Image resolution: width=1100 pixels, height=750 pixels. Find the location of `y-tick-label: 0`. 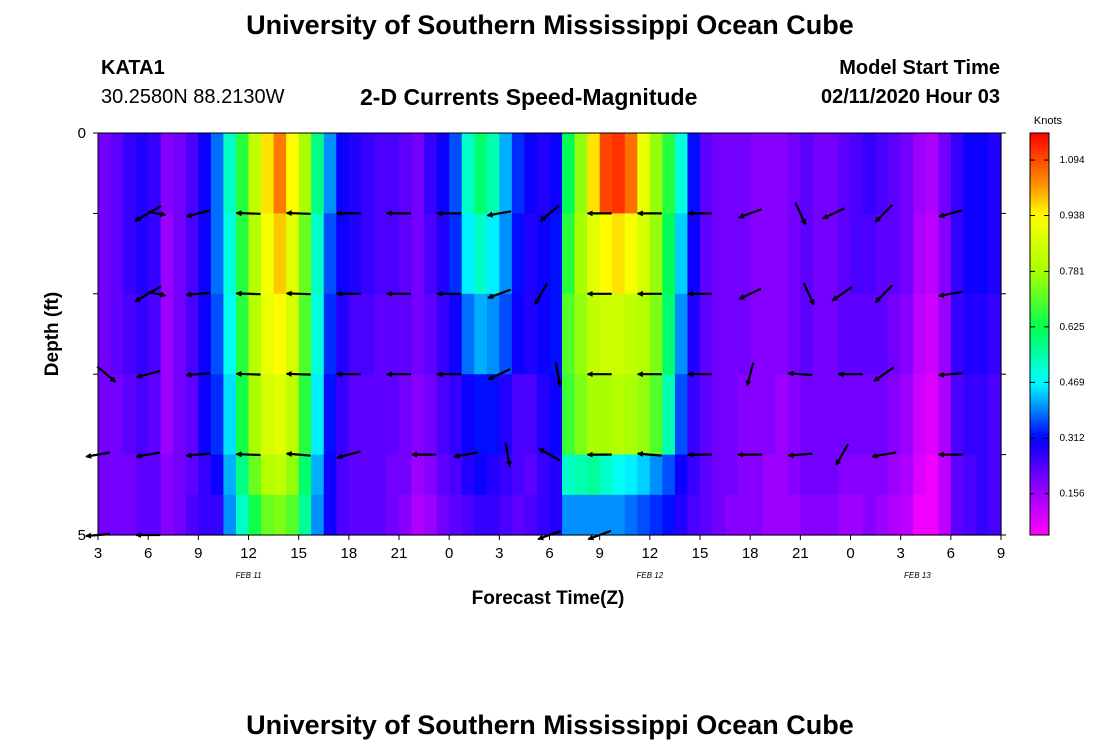

y-tick-label: 0 is located at coordinates (82, 133).